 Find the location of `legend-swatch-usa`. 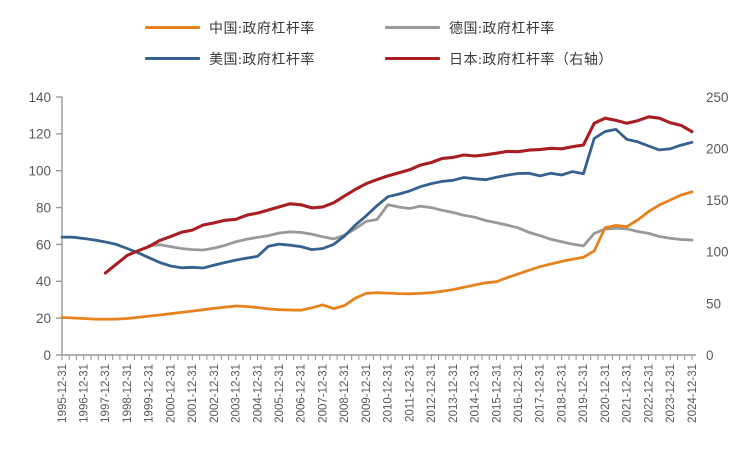

legend-swatch-usa is located at coordinates (172, 58).